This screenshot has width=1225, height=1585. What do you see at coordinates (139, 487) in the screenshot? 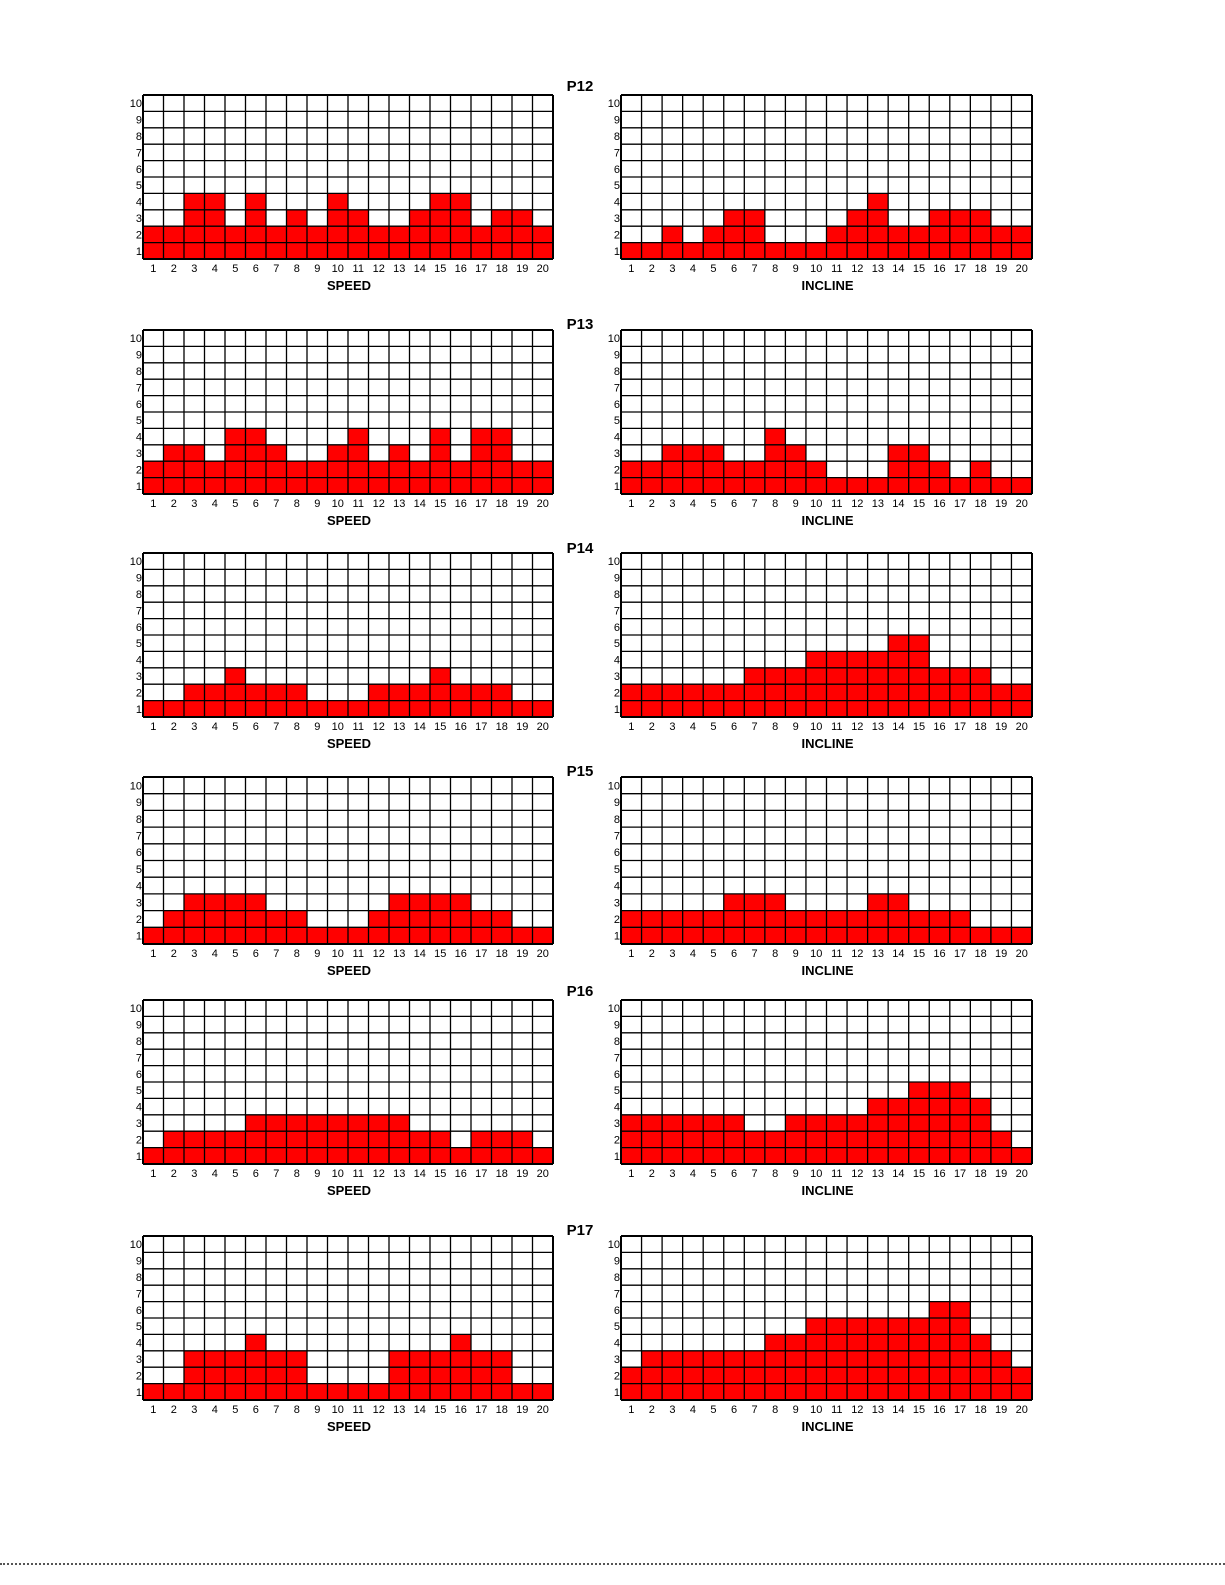
I see `y-tick-label: 1` at bounding box center [139, 487].